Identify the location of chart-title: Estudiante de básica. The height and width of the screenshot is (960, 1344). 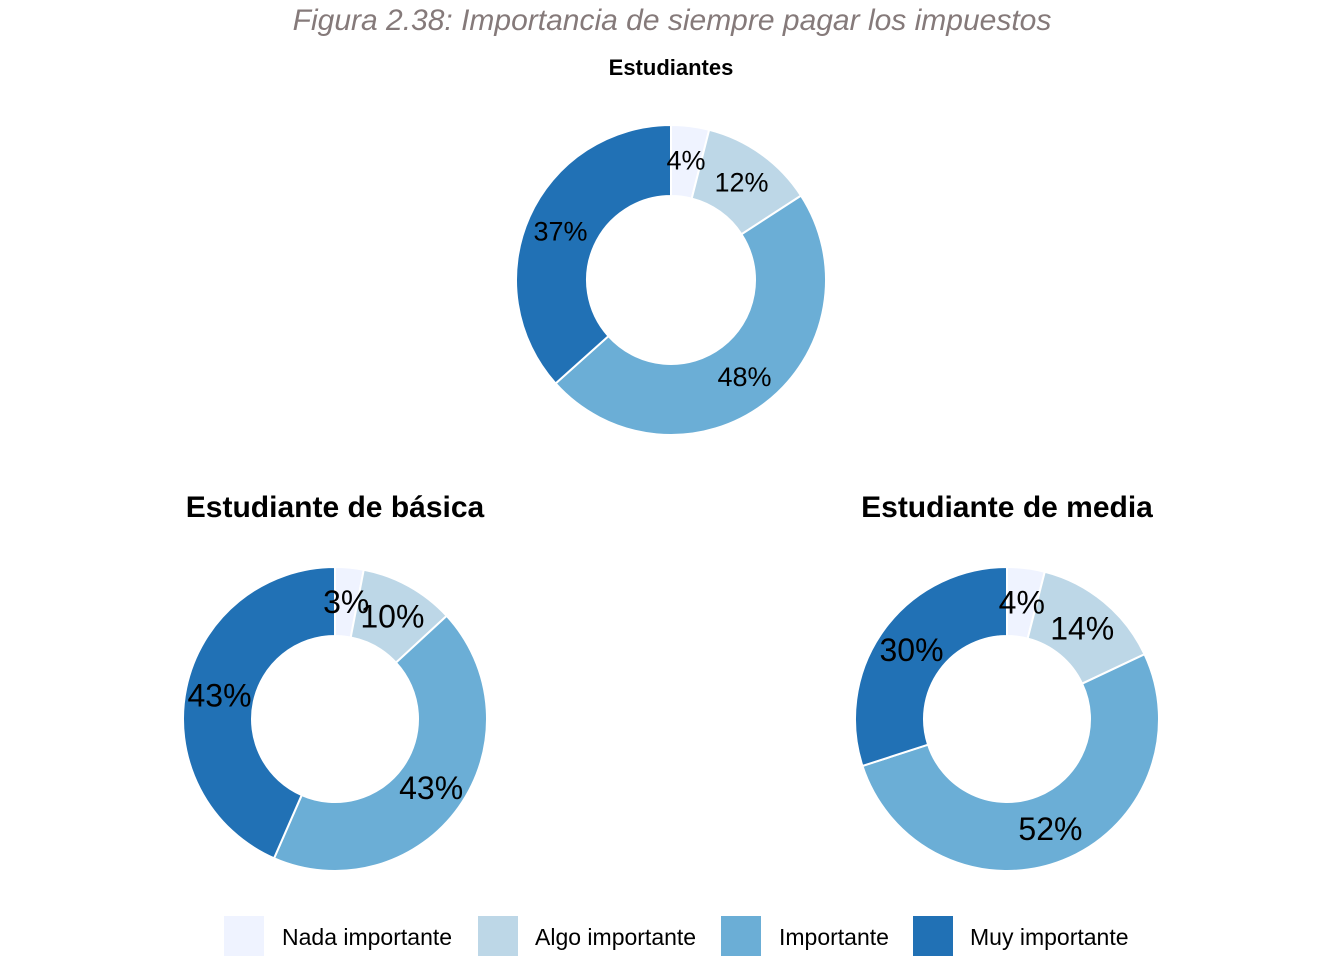
(335, 507).